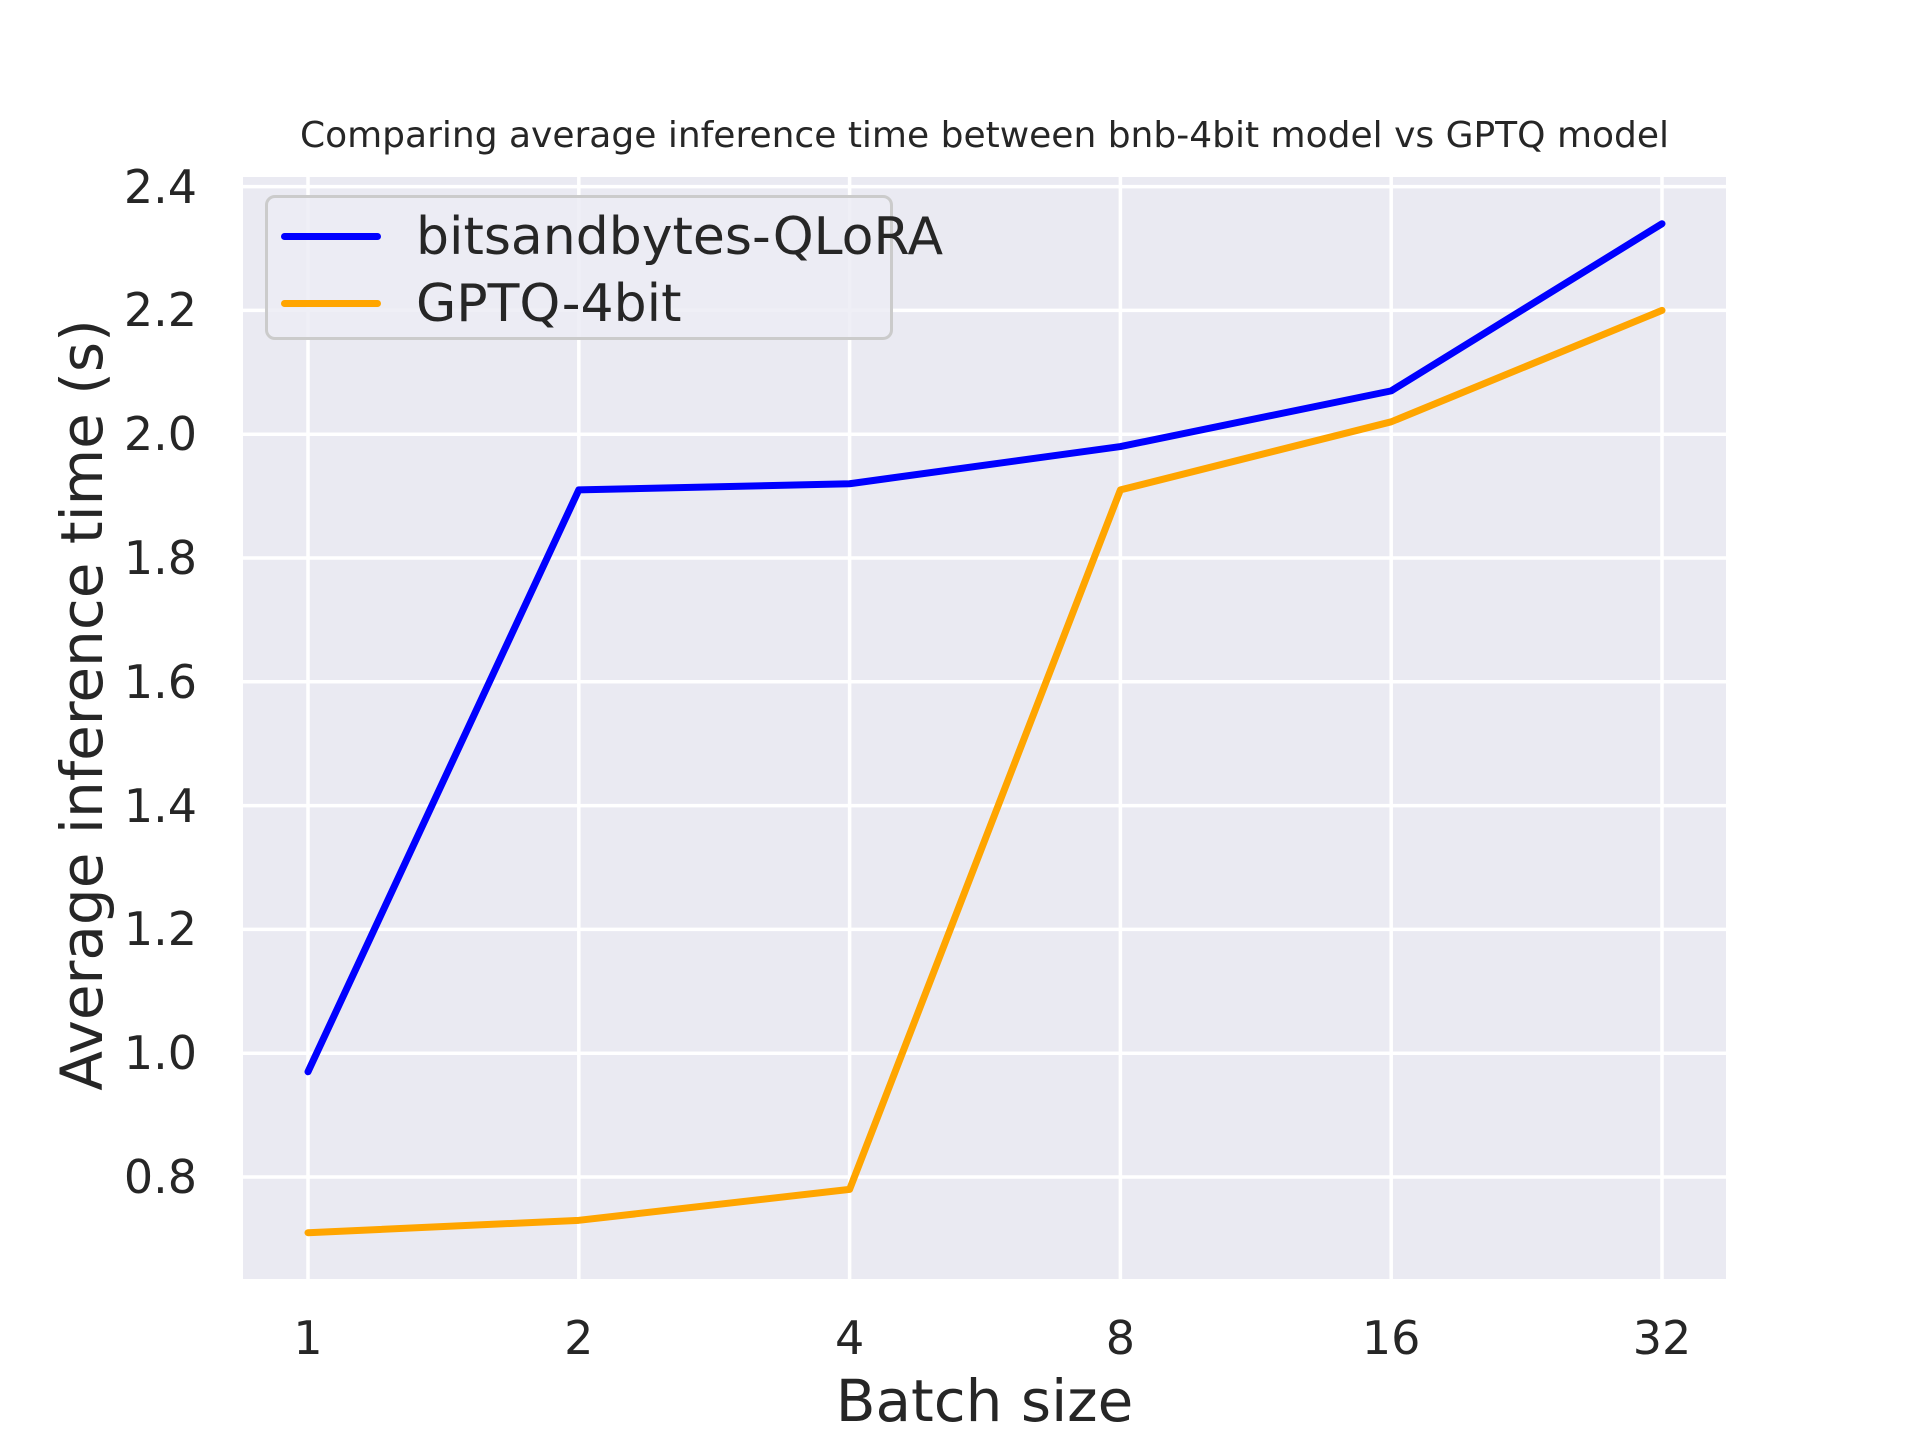  What do you see at coordinates (160, 929) in the screenshot?
I see `y-tick-label: 1.2` at bounding box center [160, 929].